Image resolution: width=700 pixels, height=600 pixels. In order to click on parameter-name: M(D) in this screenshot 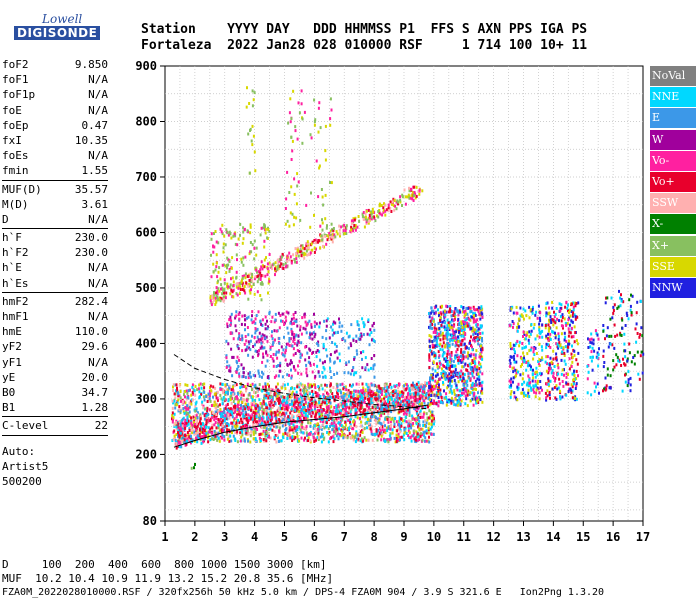, I will do `click(15, 204)`.